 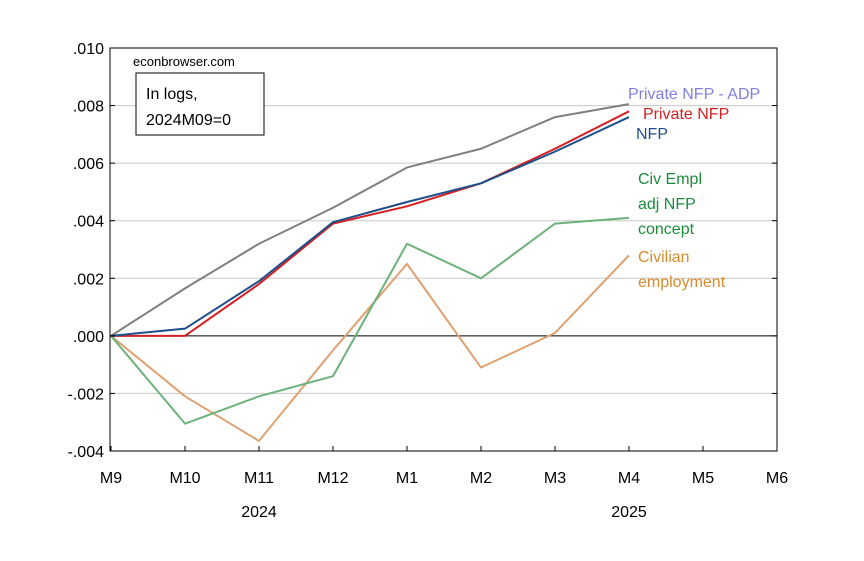 What do you see at coordinates (481, 478) in the screenshot?
I see `x-tick-label: M2` at bounding box center [481, 478].